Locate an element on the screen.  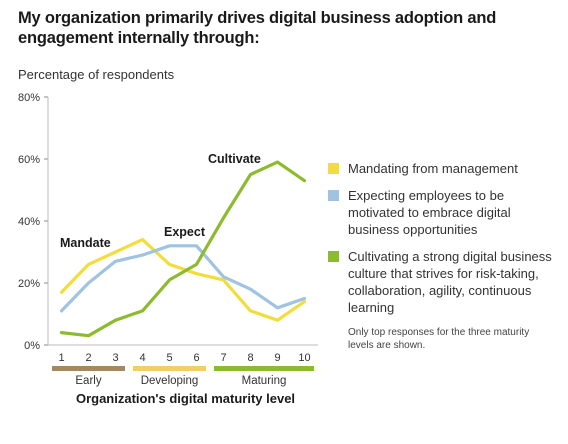
x-axis: 1 2 3 4 5 6 7 8 9 10 Early Developing Maturing is located at coordinates (183, 369).